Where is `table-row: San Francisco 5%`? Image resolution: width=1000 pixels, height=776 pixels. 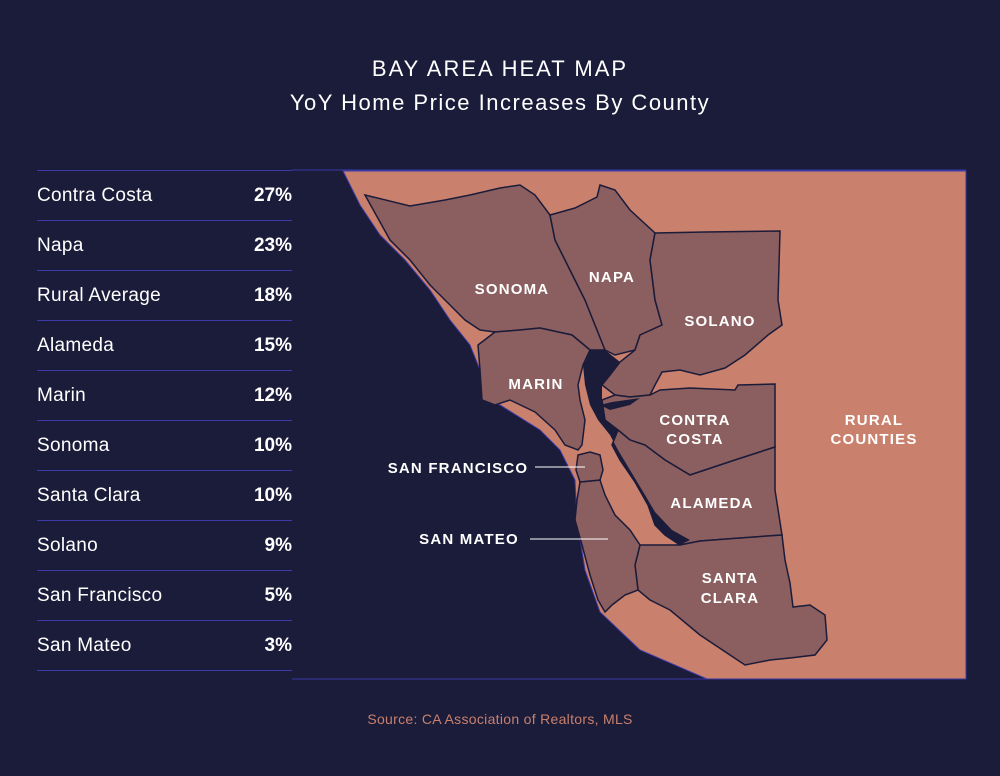
table-row: San Francisco 5% is located at coordinates (164, 596).